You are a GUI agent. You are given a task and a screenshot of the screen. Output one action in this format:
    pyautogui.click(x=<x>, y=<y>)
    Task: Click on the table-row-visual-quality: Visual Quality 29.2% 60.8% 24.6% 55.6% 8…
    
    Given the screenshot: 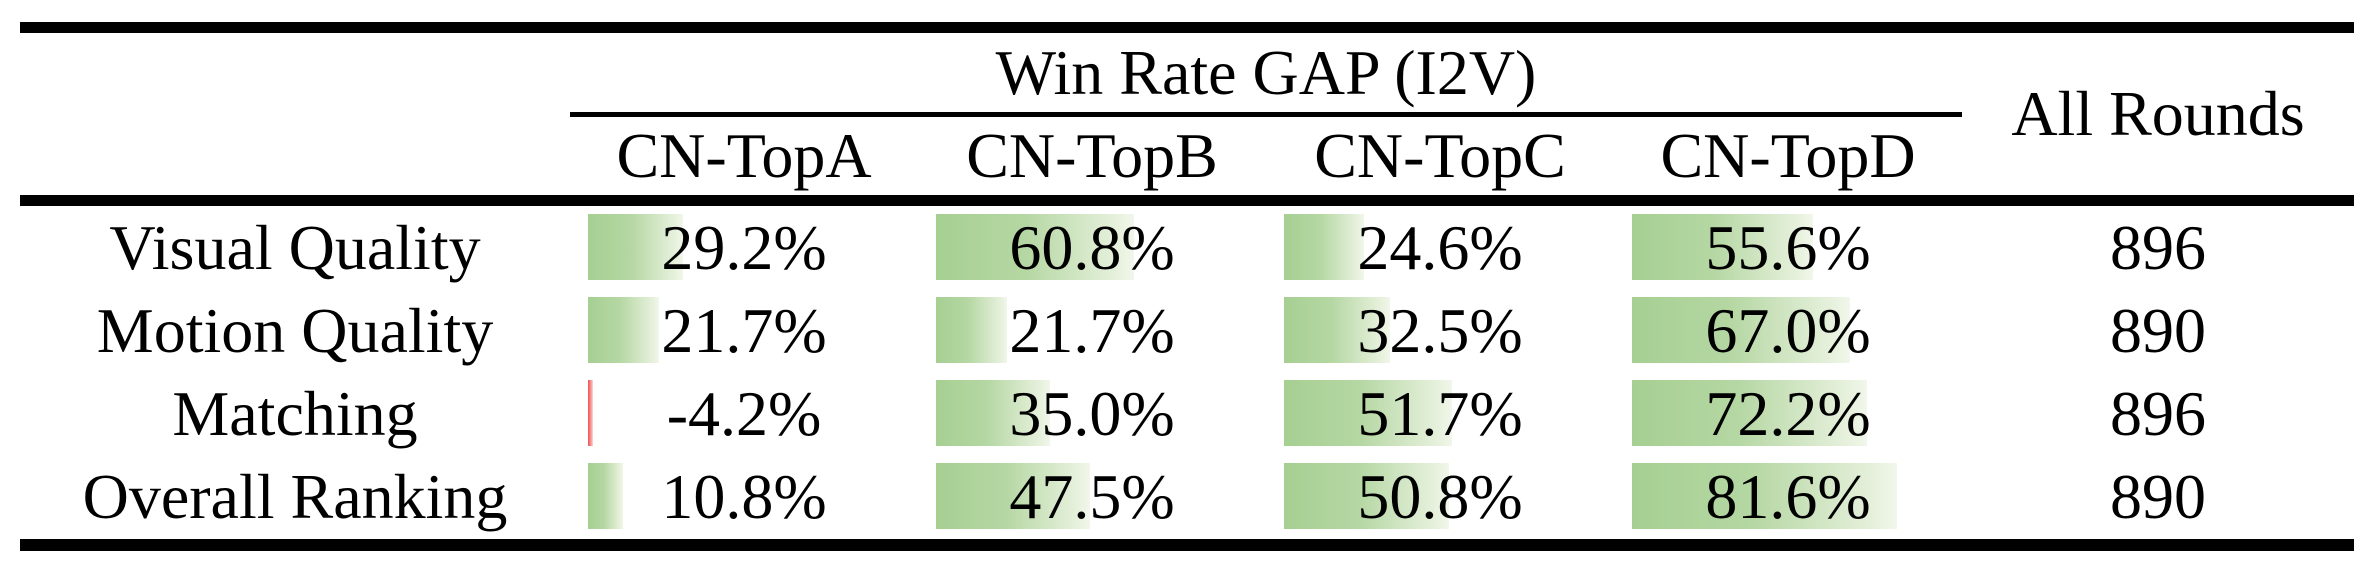 What is the action you would take?
    pyautogui.click(x=1187, y=247)
    